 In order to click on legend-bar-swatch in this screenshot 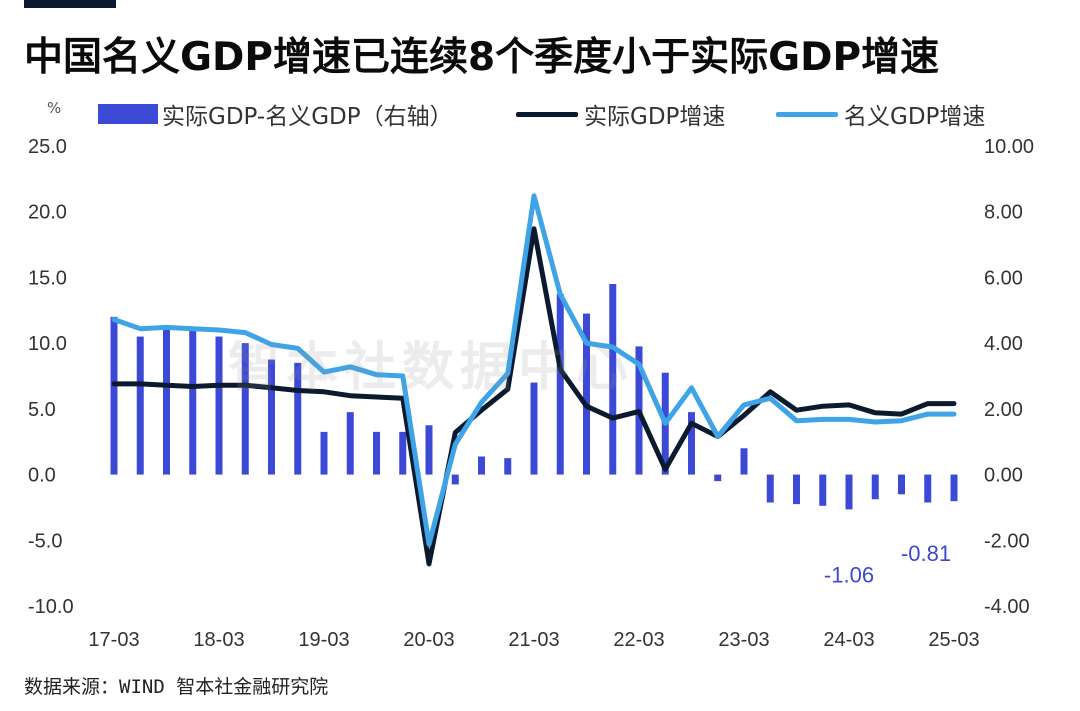, I will do `click(128, 114)`.